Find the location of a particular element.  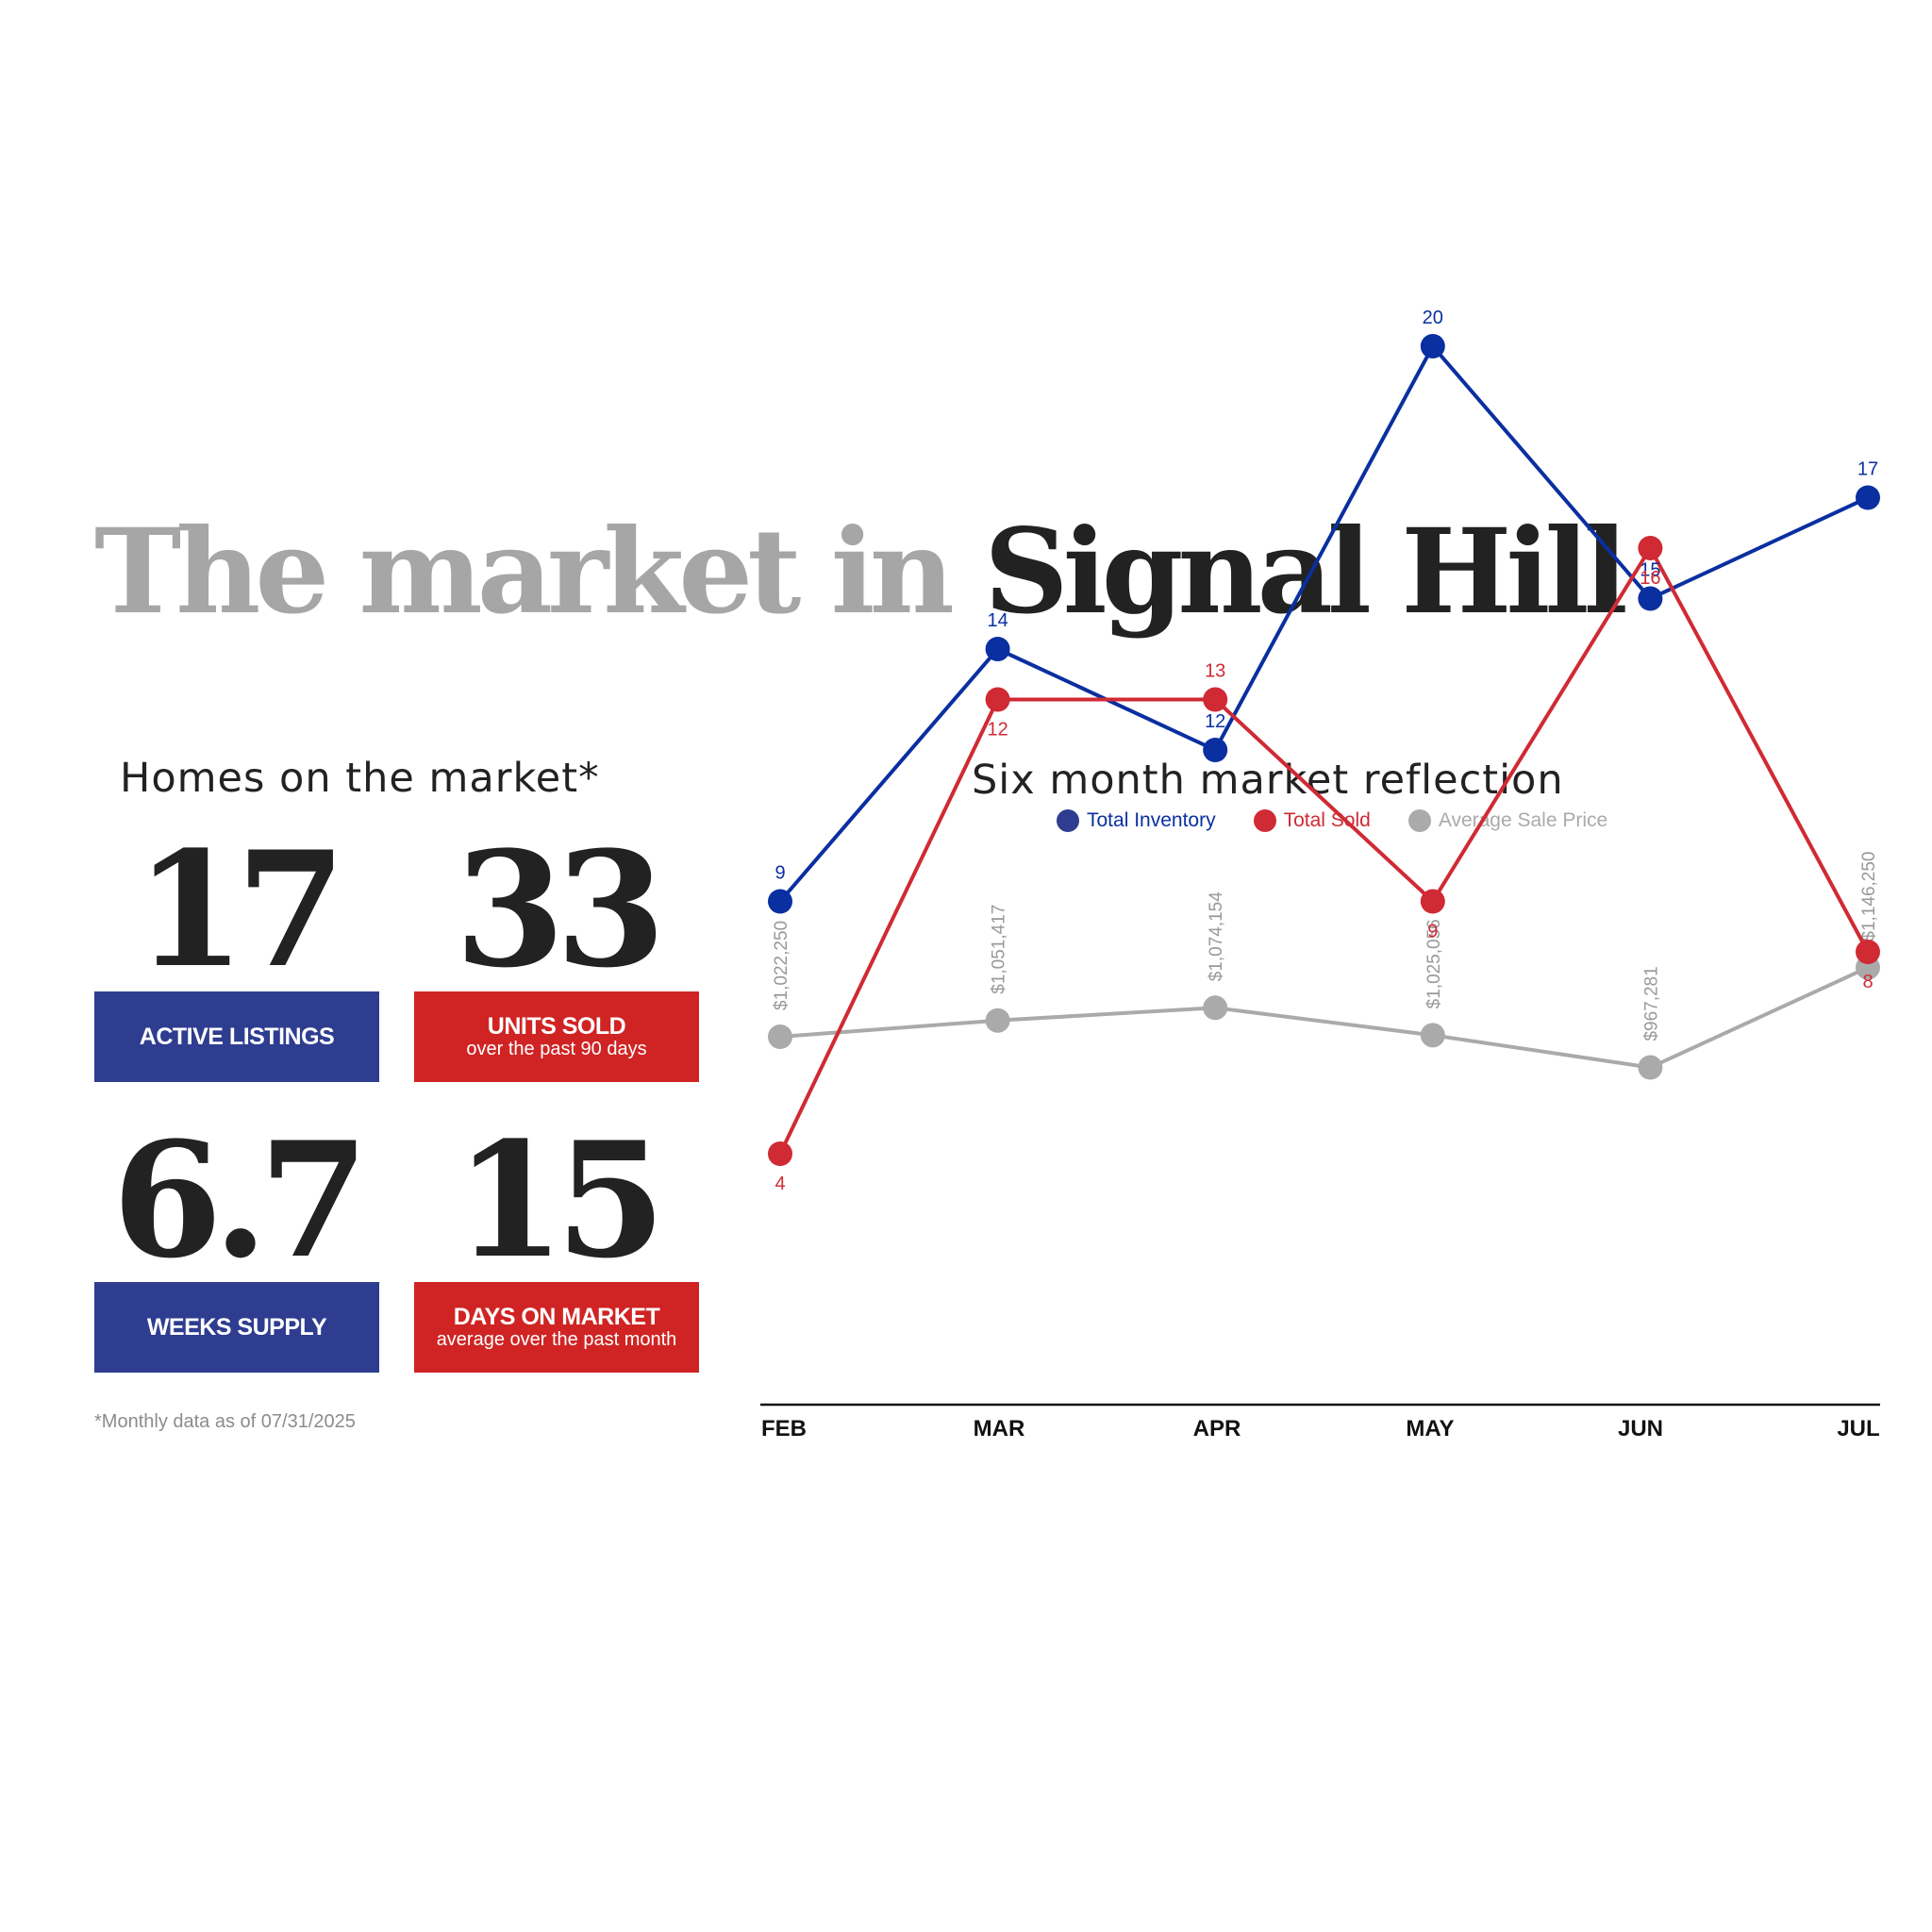

sold-label-3: 9 is located at coordinates (1432, 932).